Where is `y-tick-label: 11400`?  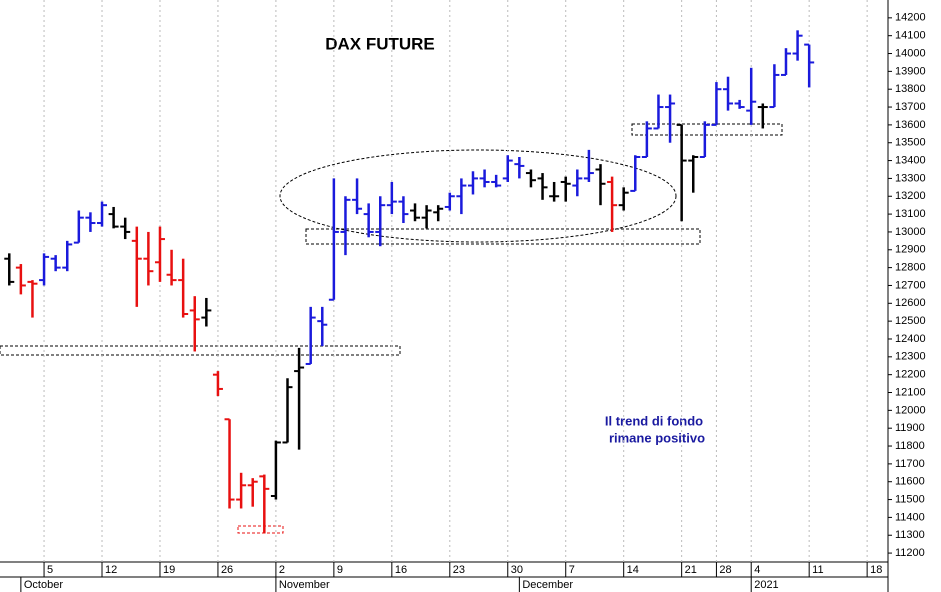 y-tick-label: 11400 is located at coordinates (910, 517).